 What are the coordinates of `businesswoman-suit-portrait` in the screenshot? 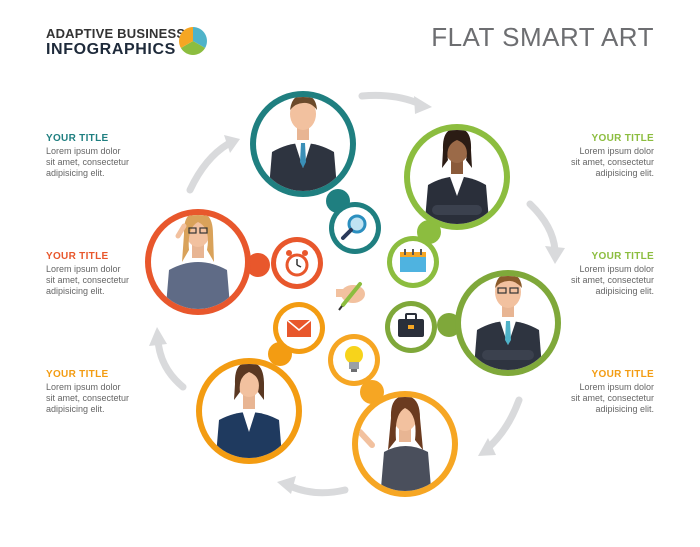 It's located at (249, 411).